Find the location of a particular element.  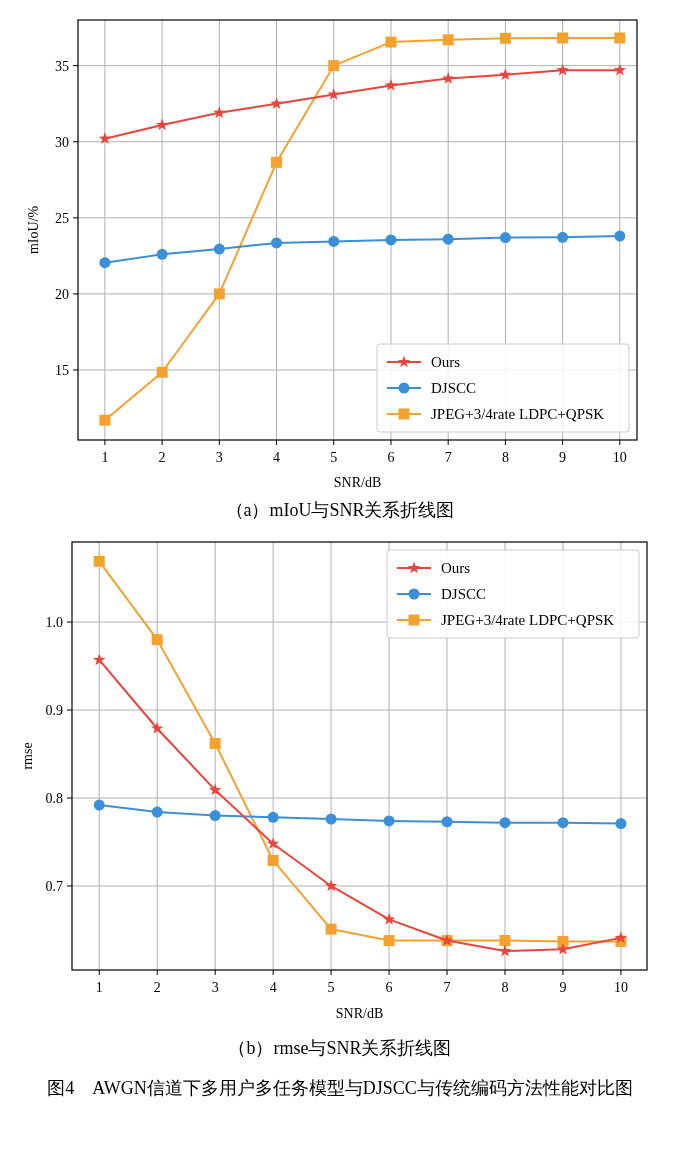

y-tick-label: 20 is located at coordinates (62, 294).